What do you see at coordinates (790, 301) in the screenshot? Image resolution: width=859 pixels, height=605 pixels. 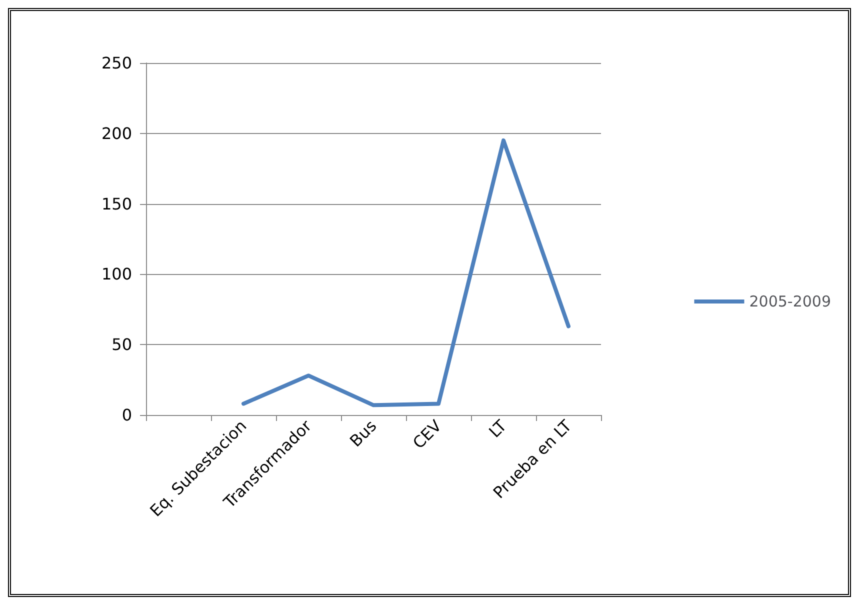 I see `legend-label: 2005-2009` at bounding box center [790, 301].